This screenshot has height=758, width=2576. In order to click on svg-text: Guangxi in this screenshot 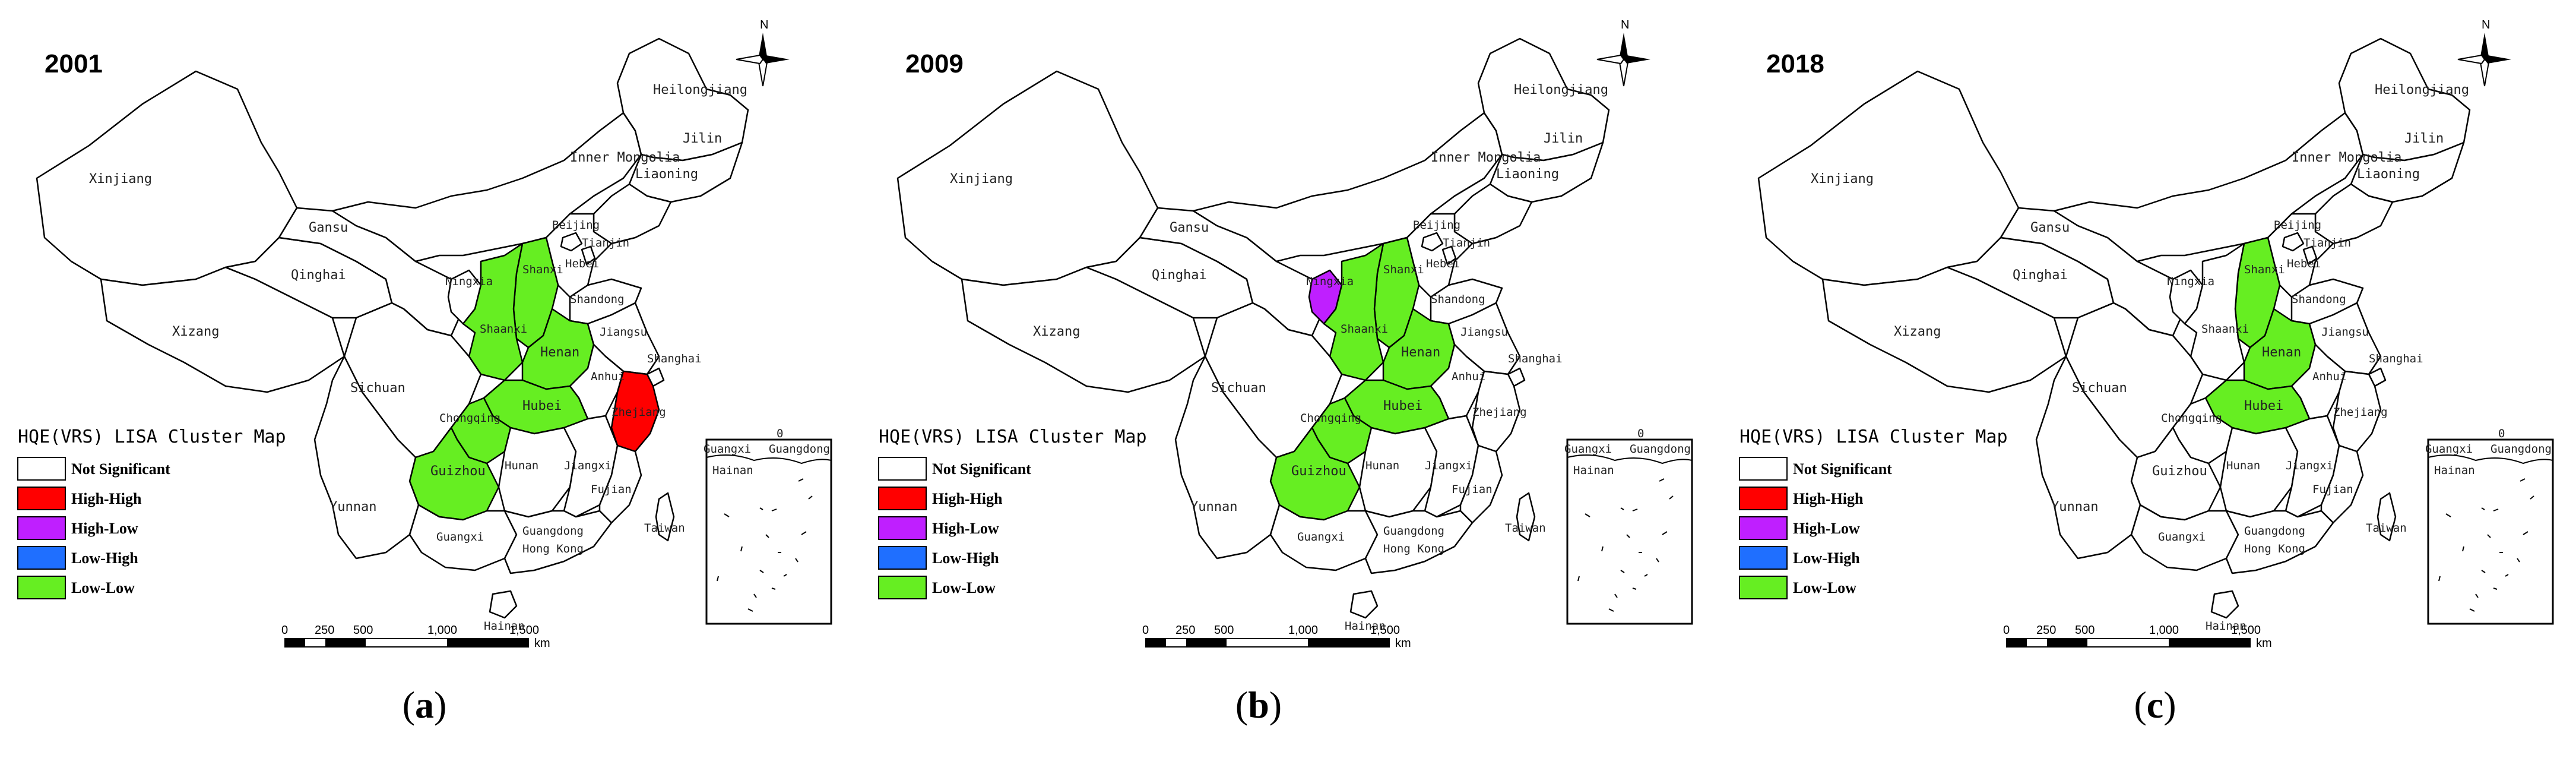, I will do `click(727, 449)`.